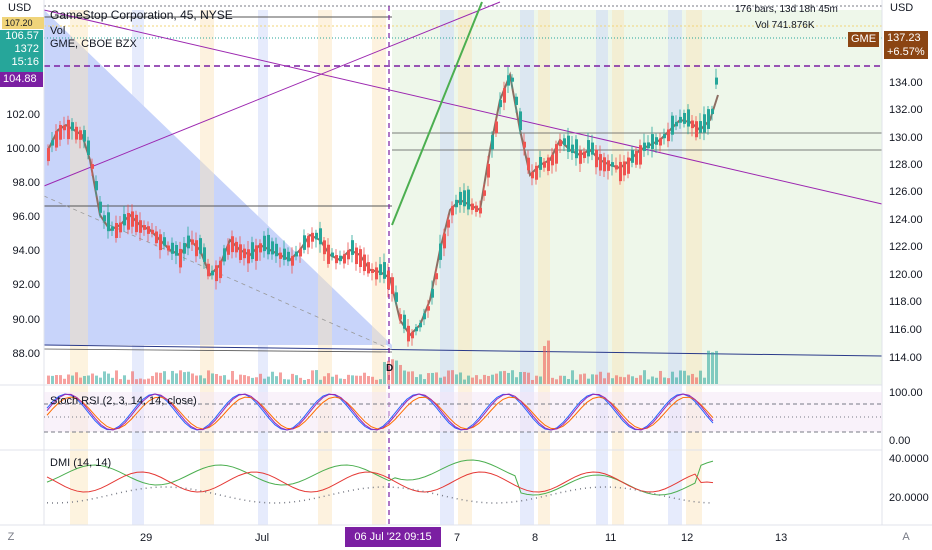  What do you see at coordinates (25, 62) in the screenshot?
I see `left-price-time: 15:16` at bounding box center [25, 62].